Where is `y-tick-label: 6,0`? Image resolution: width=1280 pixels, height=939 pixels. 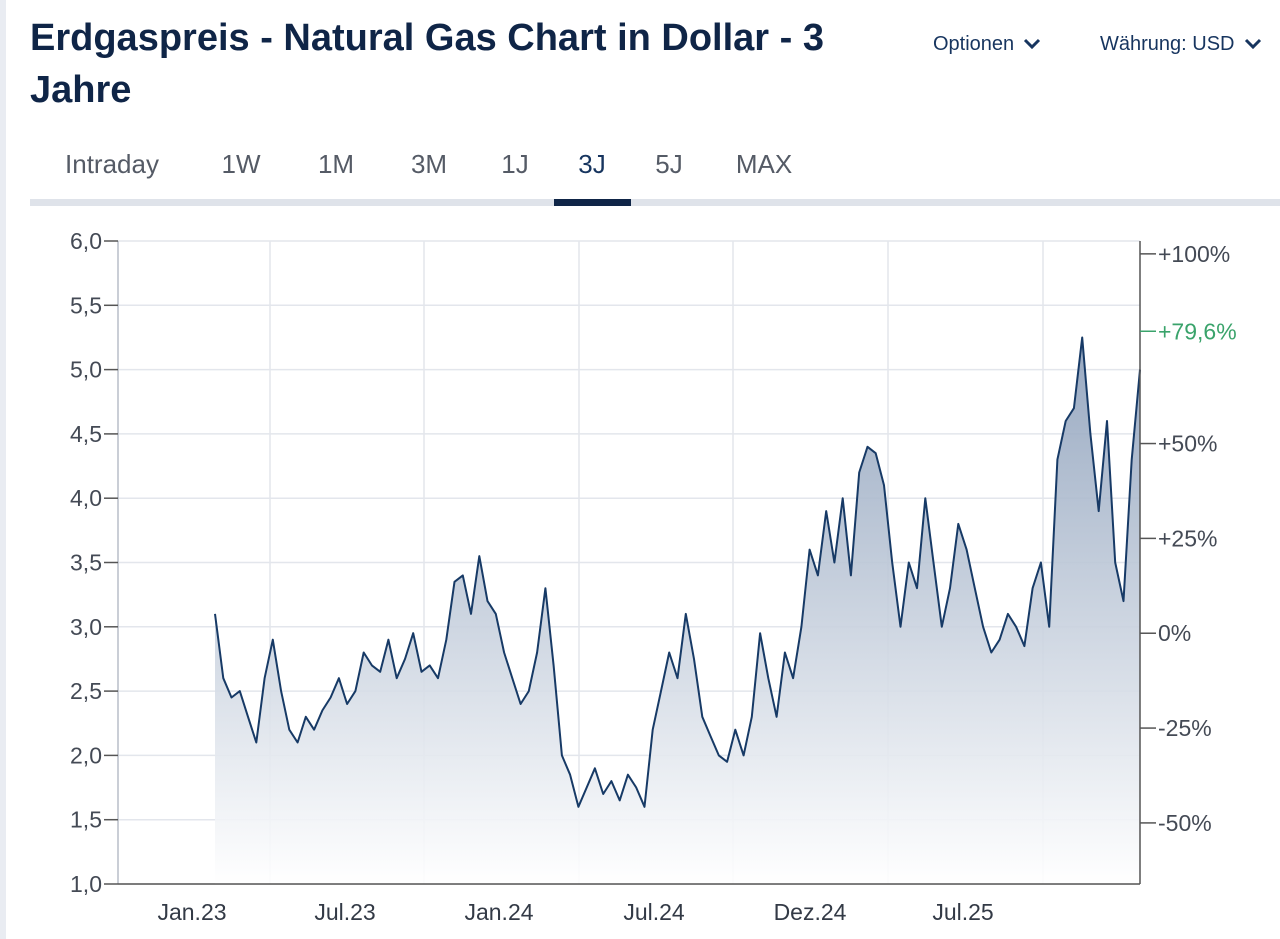 y-tick-label: 6,0 is located at coordinates (86, 241).